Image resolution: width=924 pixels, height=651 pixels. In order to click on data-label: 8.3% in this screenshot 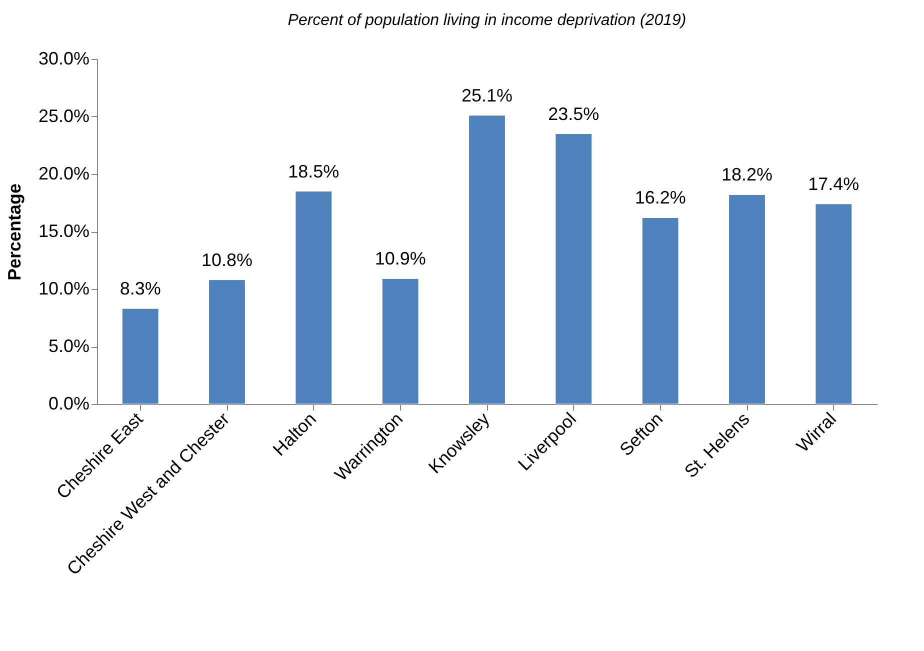, I will do `click(140, 288)`.